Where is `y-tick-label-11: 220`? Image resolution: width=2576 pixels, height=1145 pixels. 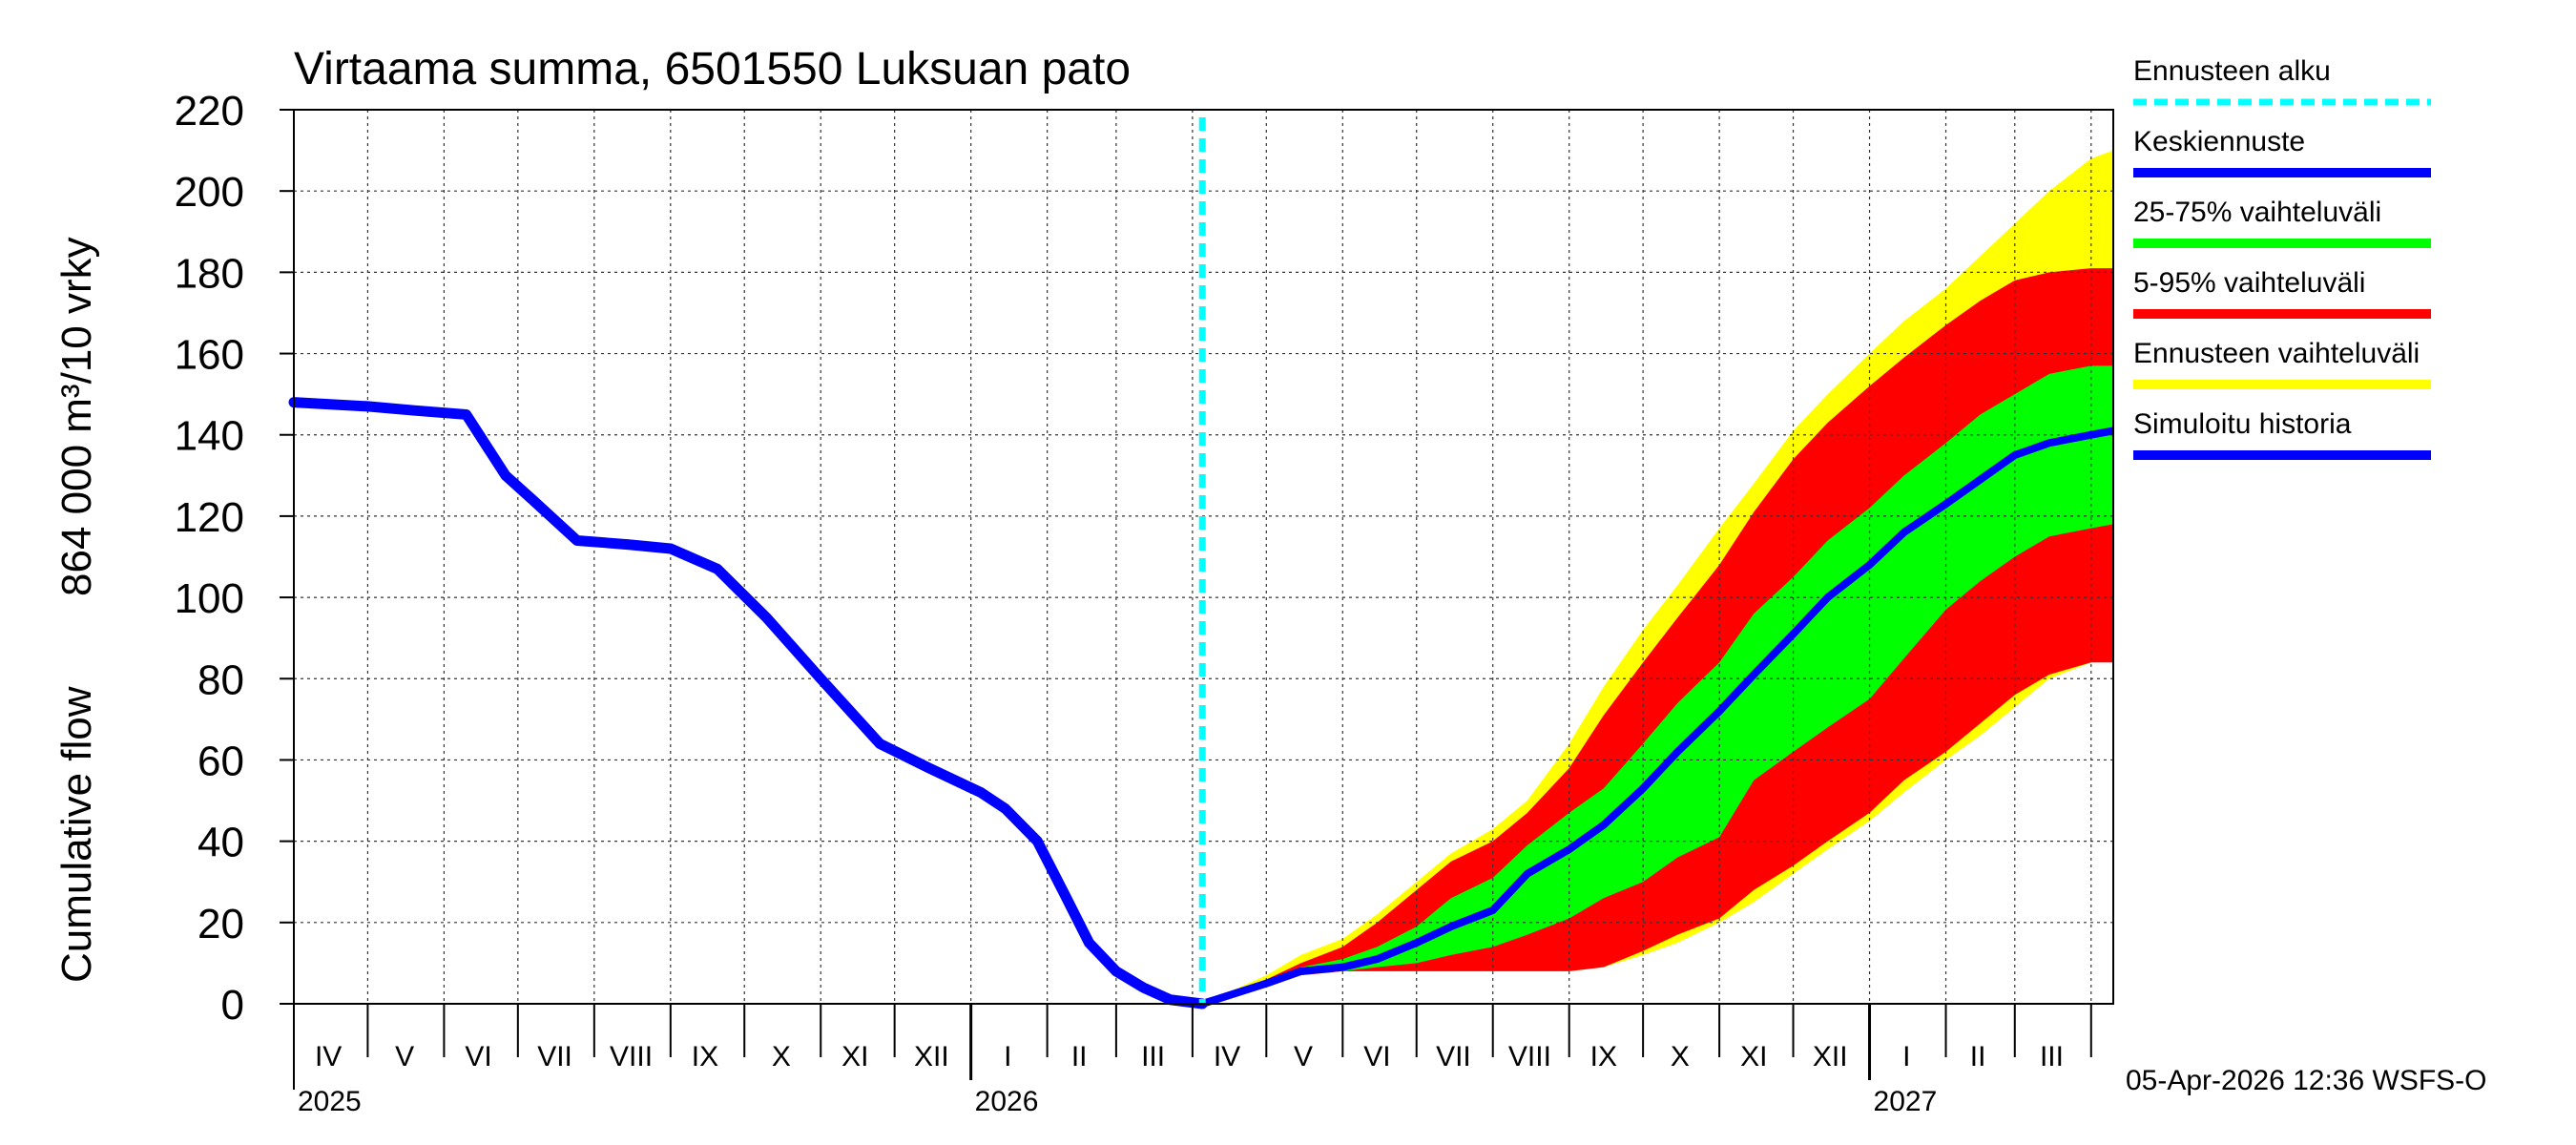 y-tick-label-11: 220 is located at coordinates (209, 112).